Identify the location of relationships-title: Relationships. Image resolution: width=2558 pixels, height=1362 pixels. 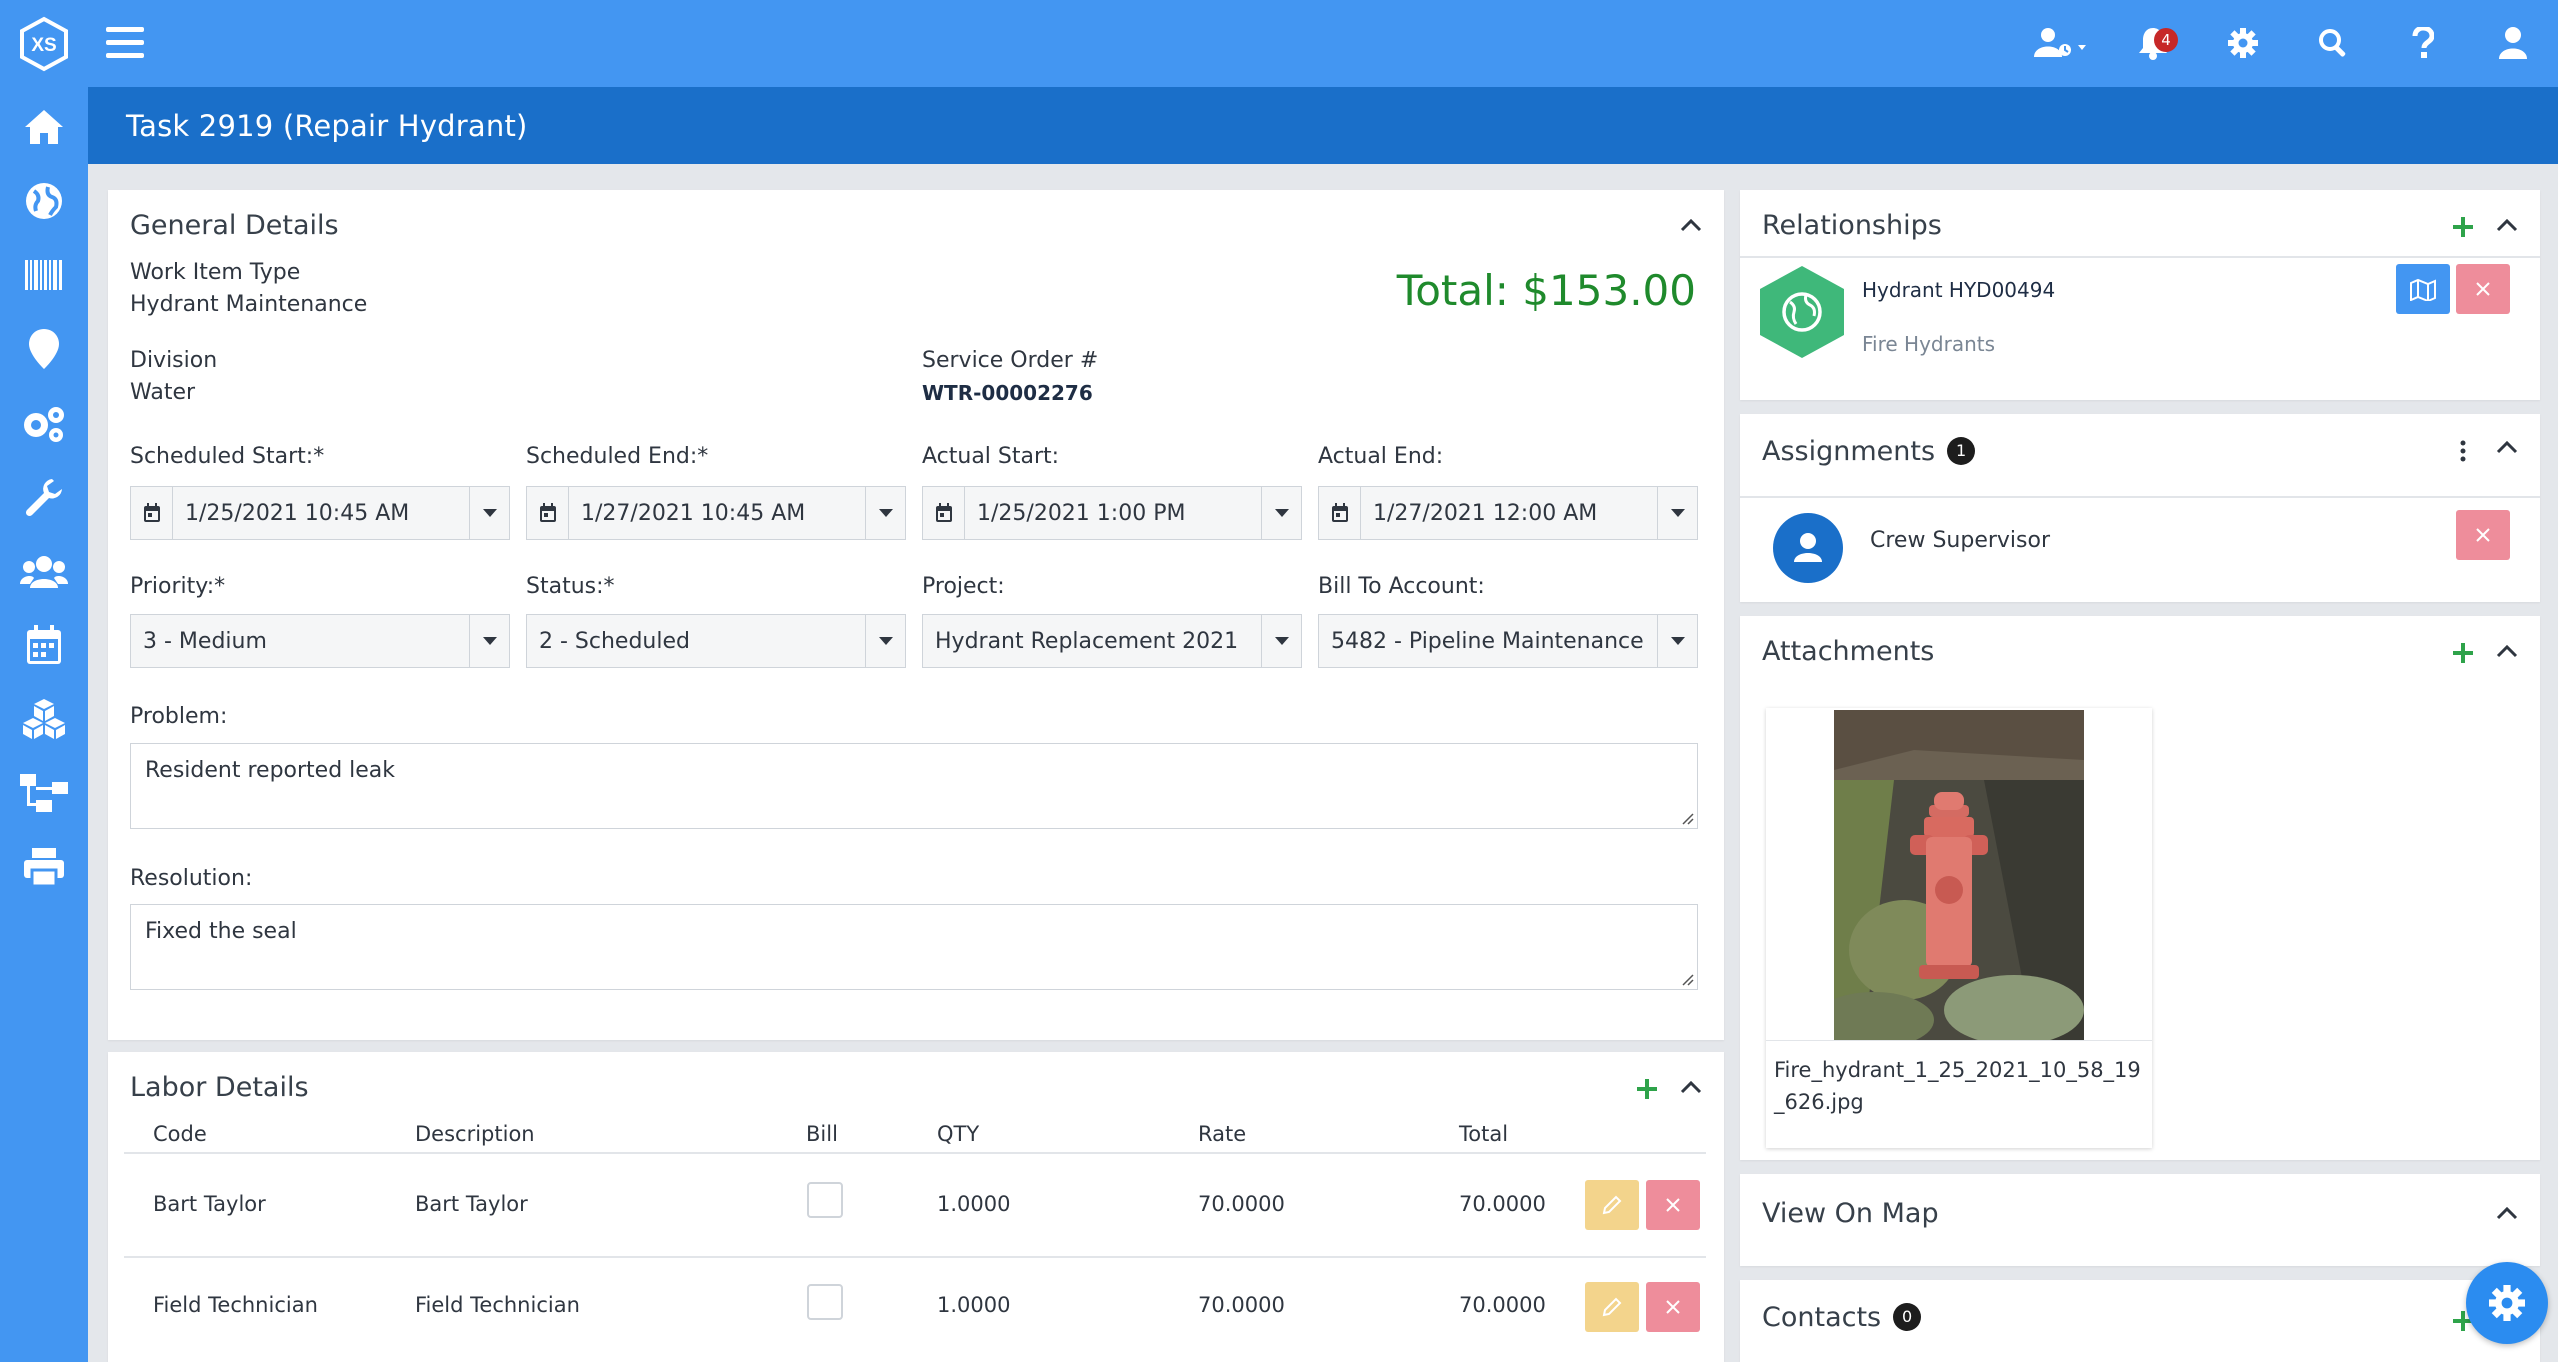
(1852, 225).